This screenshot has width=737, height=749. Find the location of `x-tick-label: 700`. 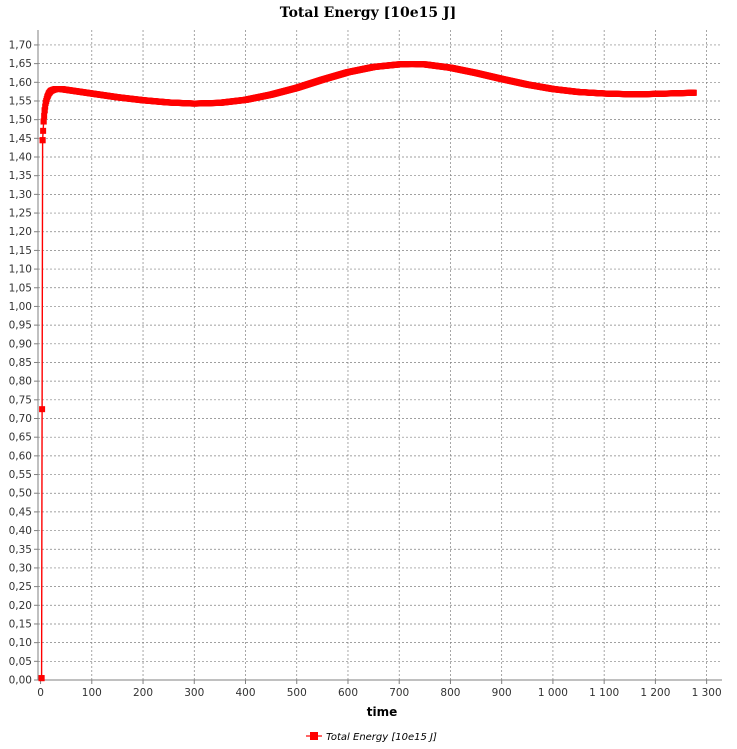

x-tick-label: 700 is located at coordinates (399, 693).